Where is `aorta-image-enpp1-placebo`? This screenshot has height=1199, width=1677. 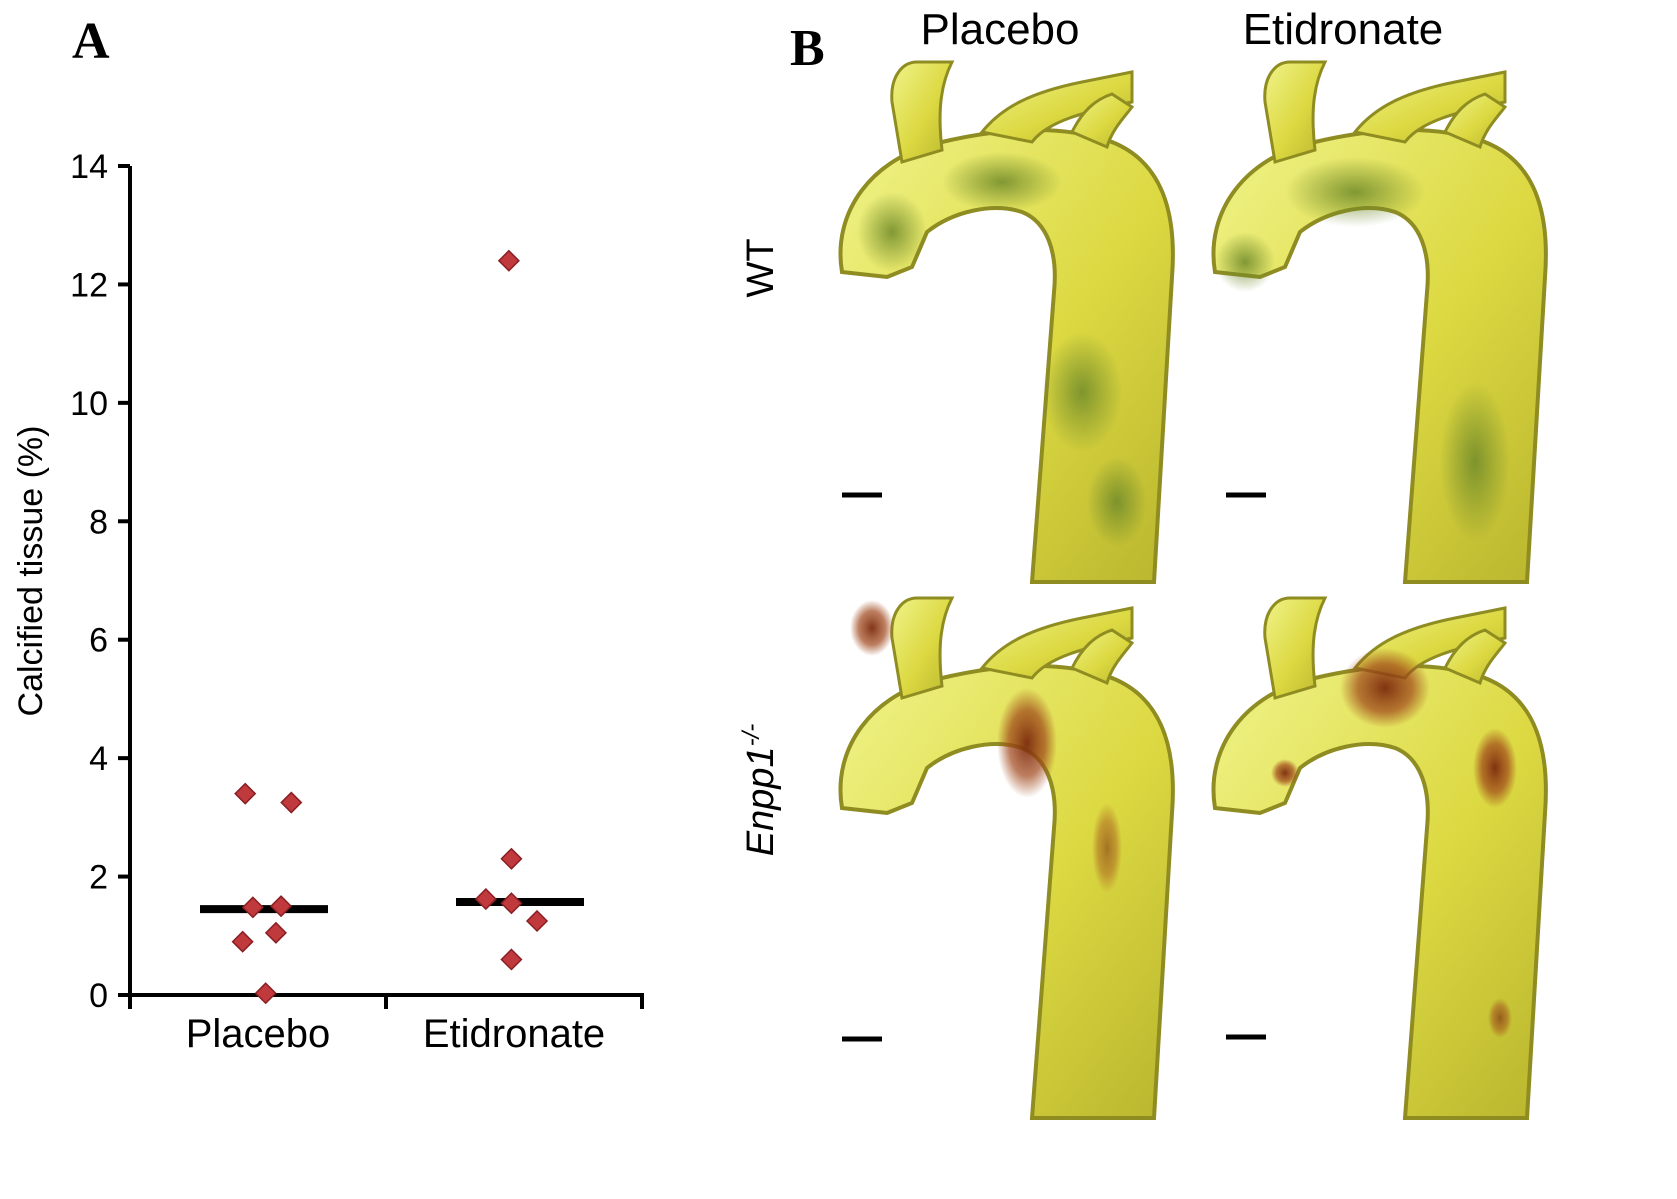
aorta-image-enpp1-placebo is located at coordinates (1006, 858).